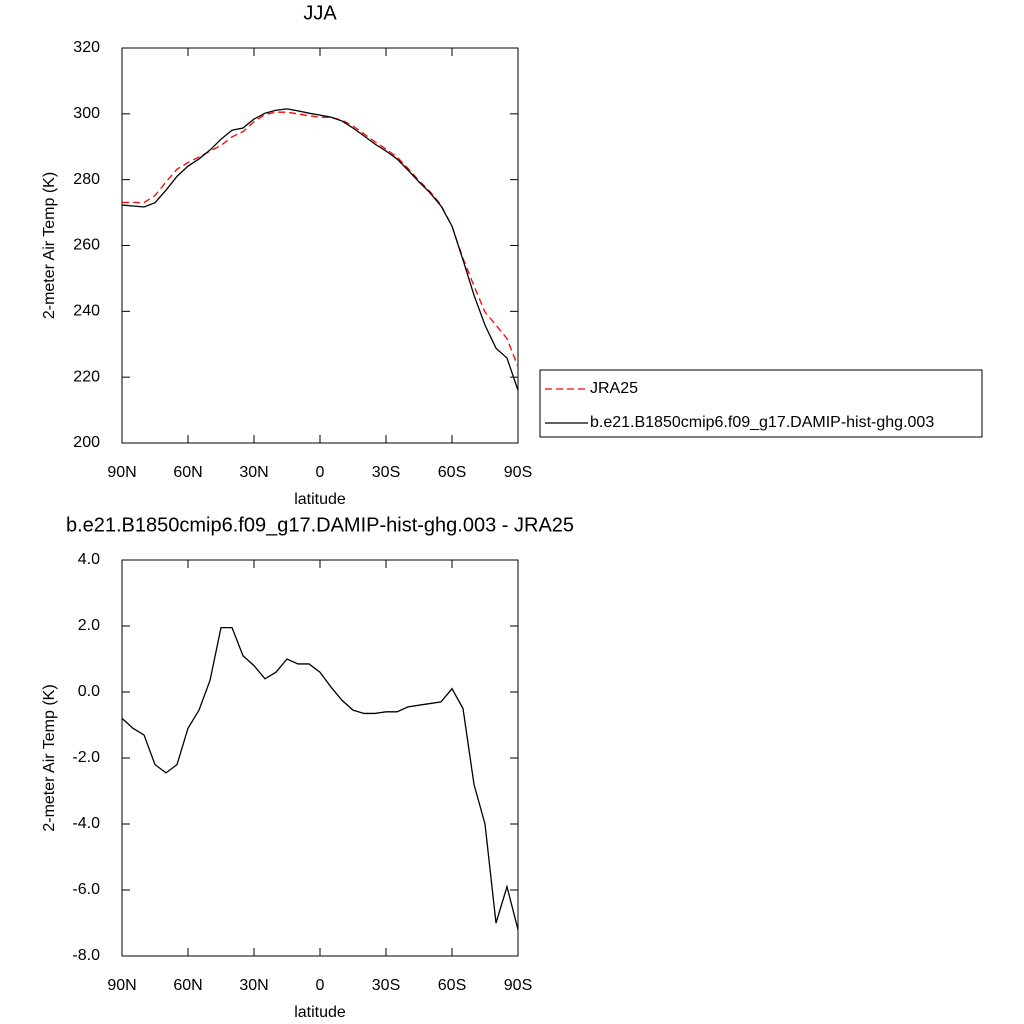 The height and width of the screenshot is (1024, 1024). I want to click on y-tick-label: 4.0, so click(89, 559).